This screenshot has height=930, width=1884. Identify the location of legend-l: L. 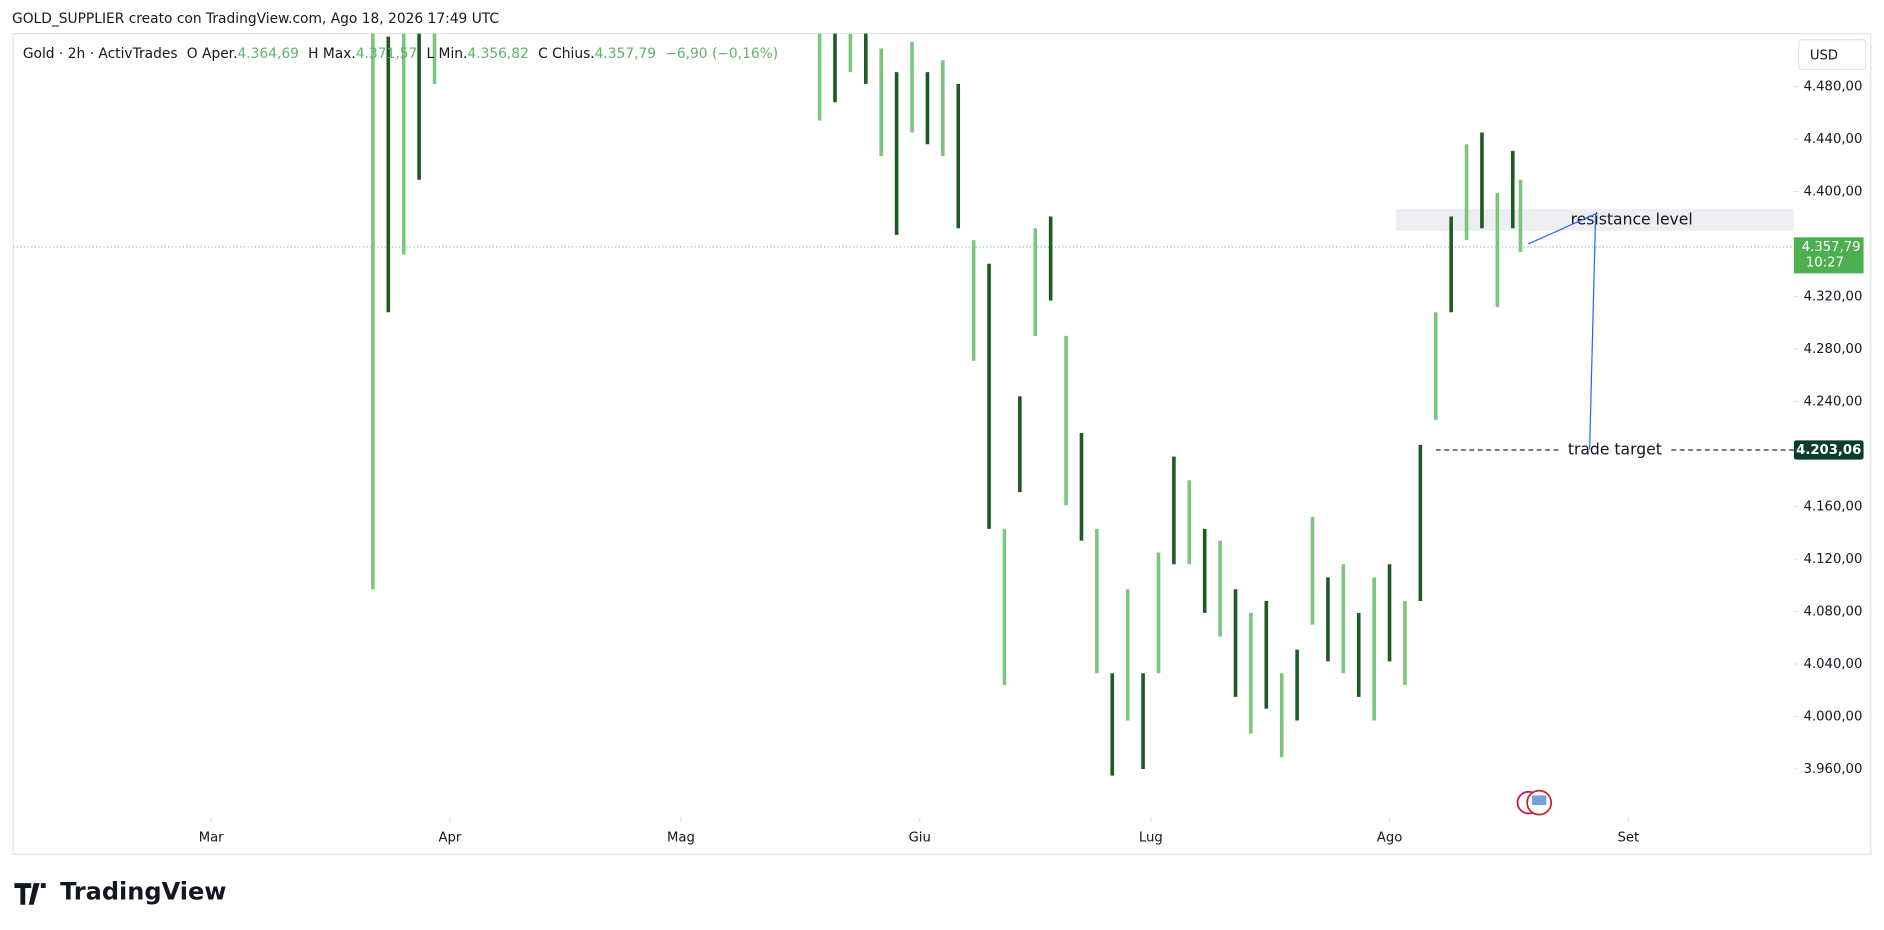
(430, 54).